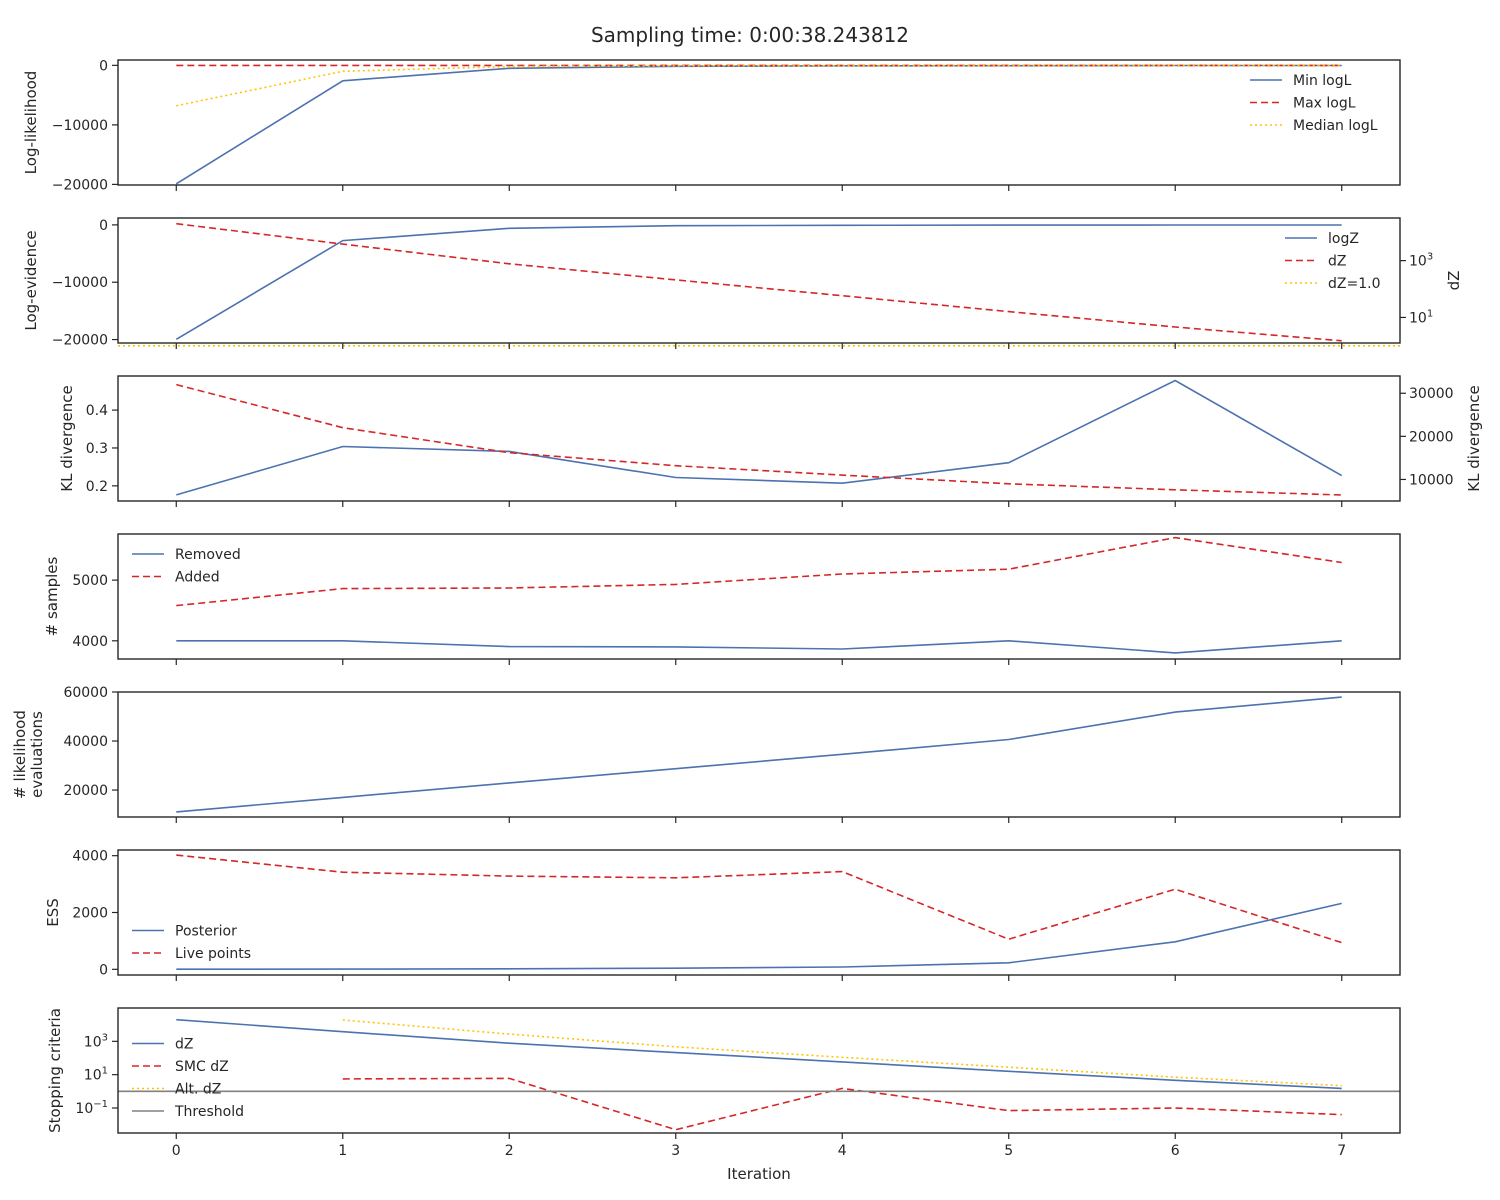  Describe the element at coordinates (759, 571) in the screenshot. I see `series-added-line` at that location.